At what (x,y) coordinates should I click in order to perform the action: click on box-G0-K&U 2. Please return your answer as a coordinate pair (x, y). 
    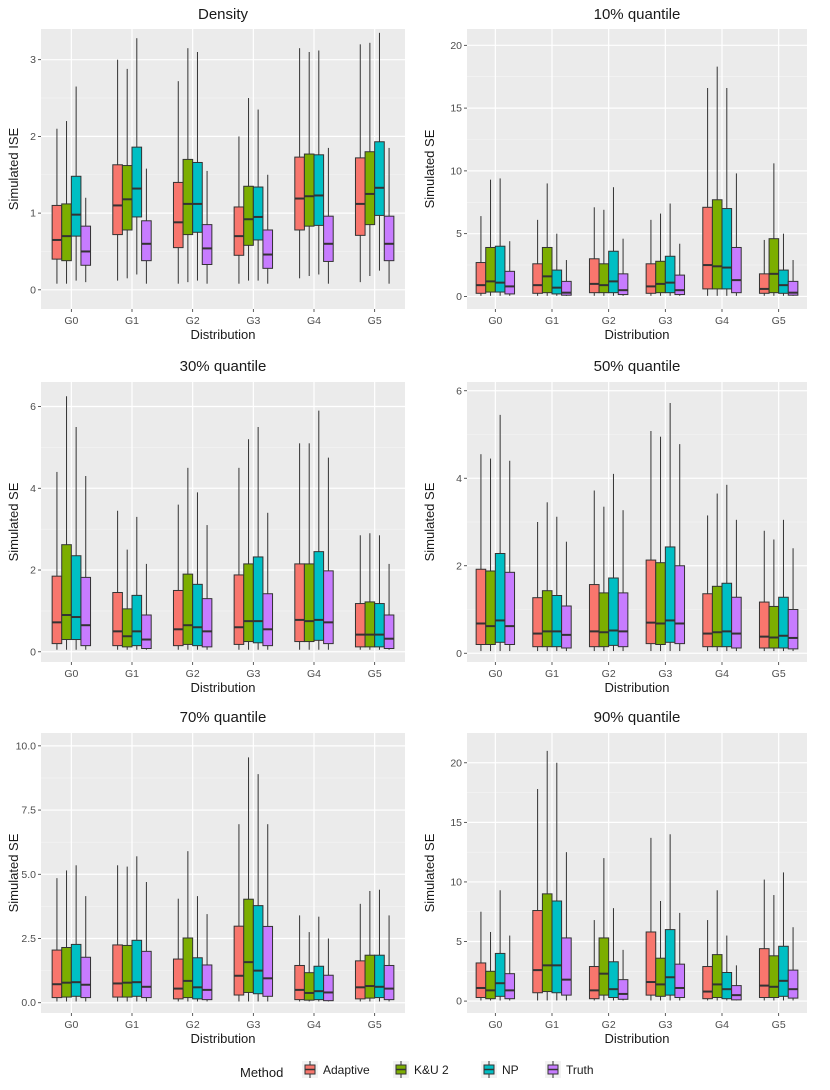
    Looking at the image, I should click on (66, 523).